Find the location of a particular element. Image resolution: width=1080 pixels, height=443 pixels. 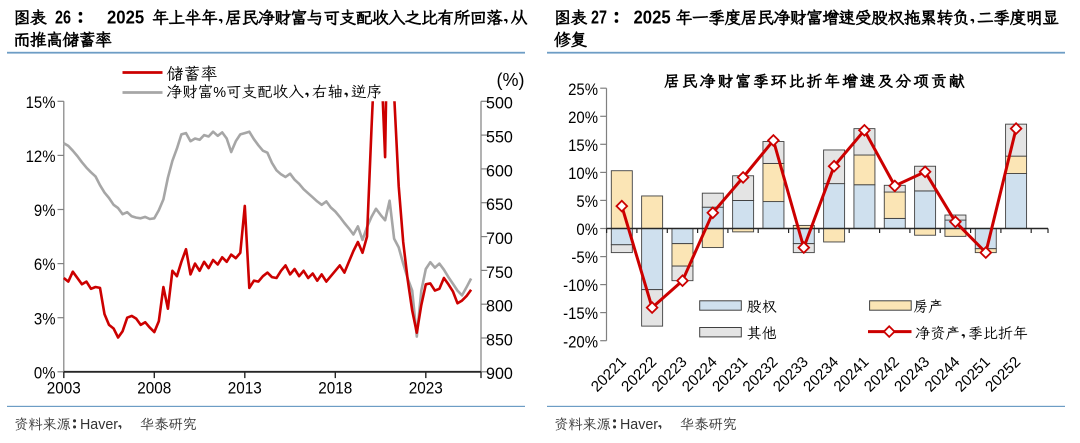

svg-text: 500 is located at coordinates (499, 103).